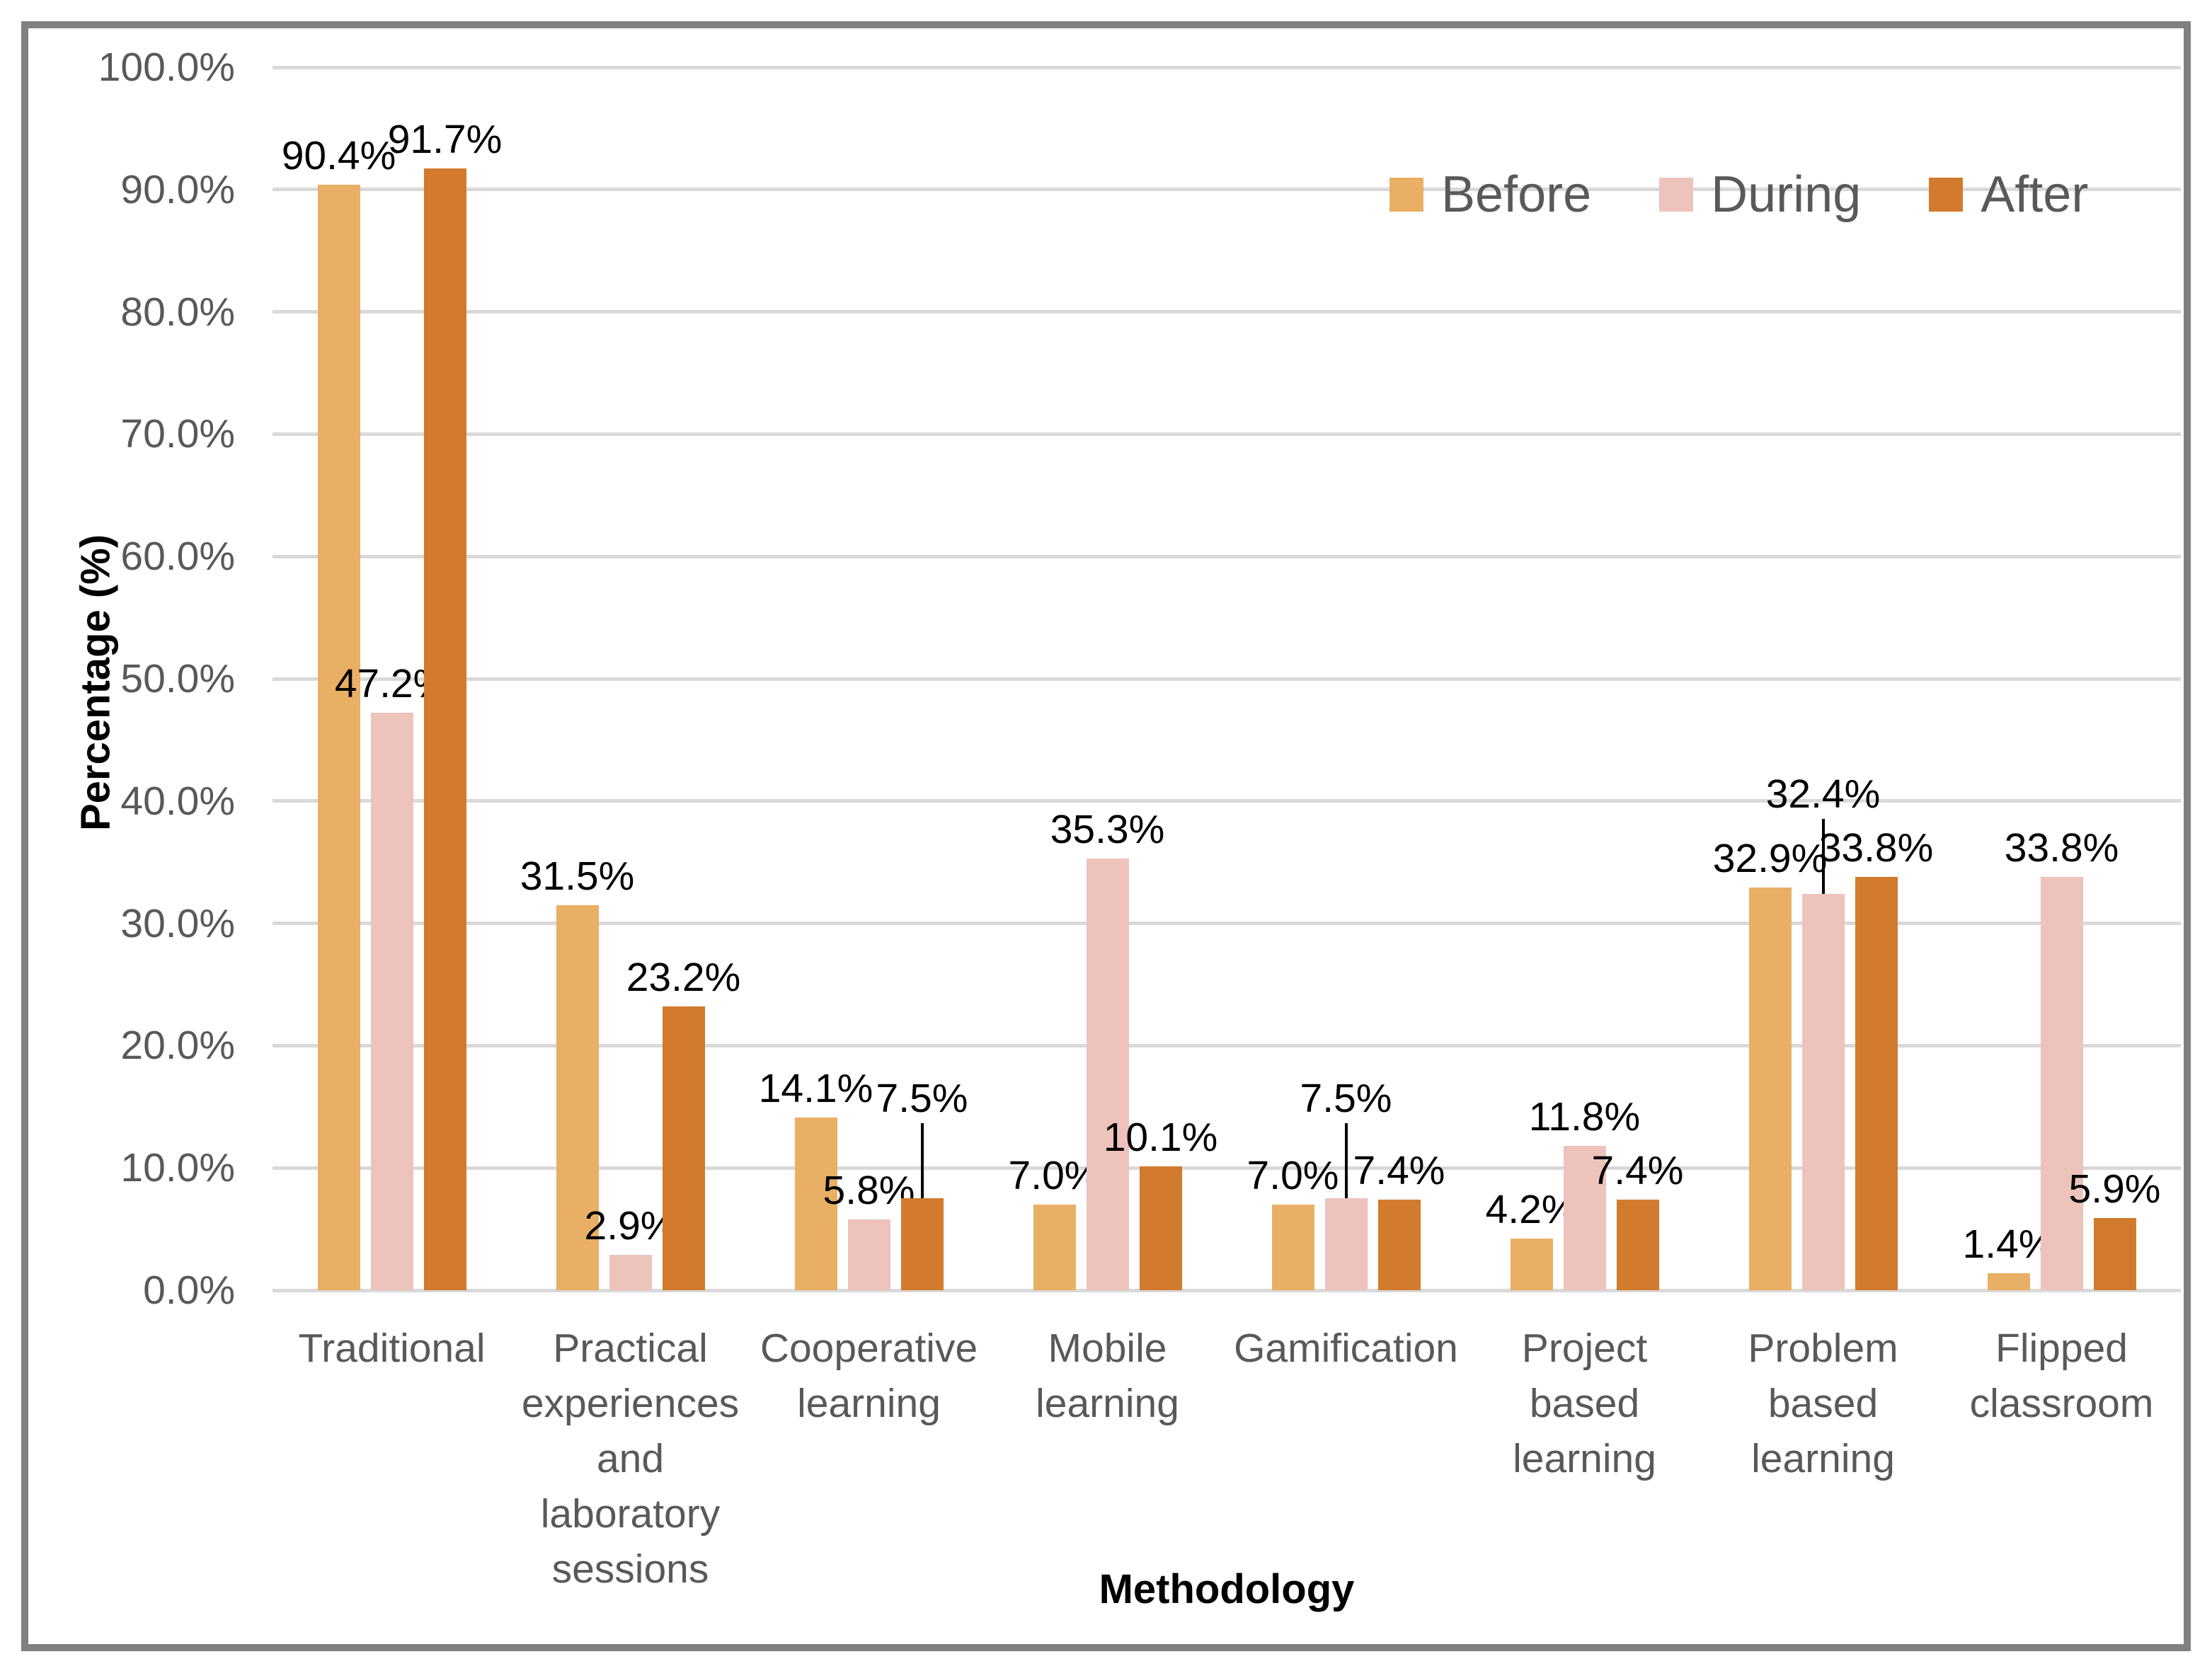 The image size is (2212, 1671). What do you see at coordinates (816, 1089) in the screenshot?
I see `data-label-before-2: 14.1%` at bounding box center [816, 1089].